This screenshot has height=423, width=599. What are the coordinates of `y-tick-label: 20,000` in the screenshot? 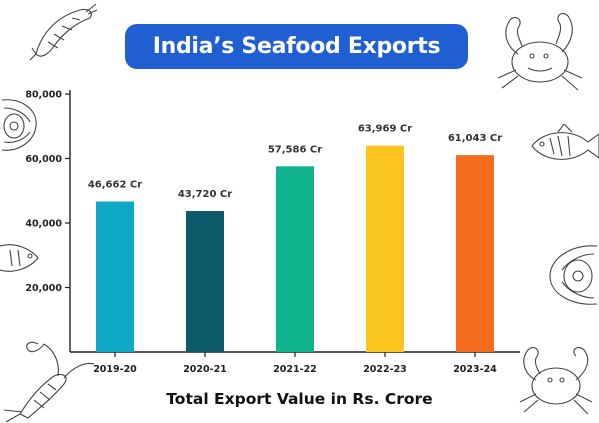 It's located at (43, 288).